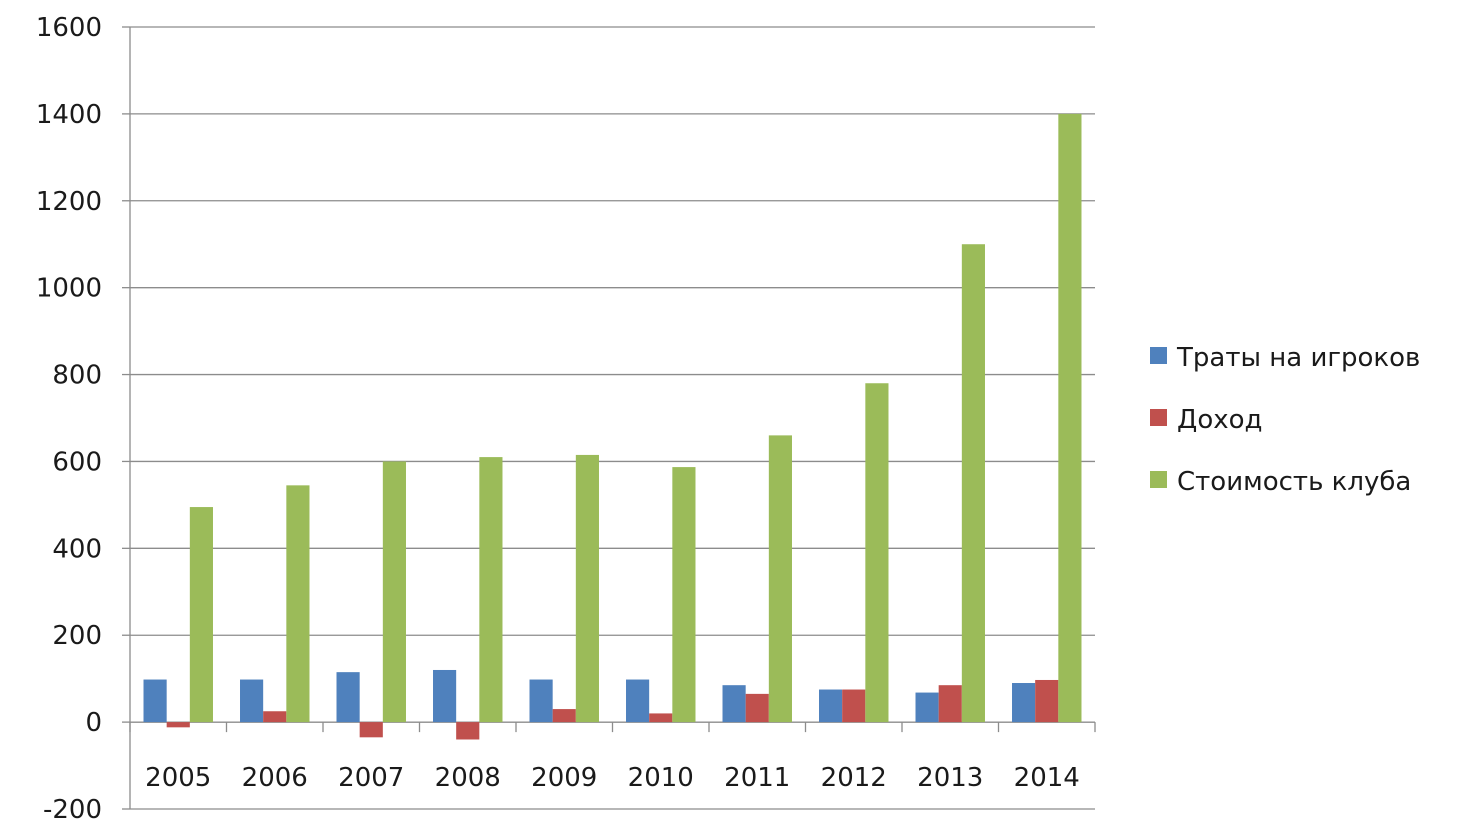  Describe the element at coordinates (275, 778) in the screenshot. I see `x-tick-label: 2006` at that location.